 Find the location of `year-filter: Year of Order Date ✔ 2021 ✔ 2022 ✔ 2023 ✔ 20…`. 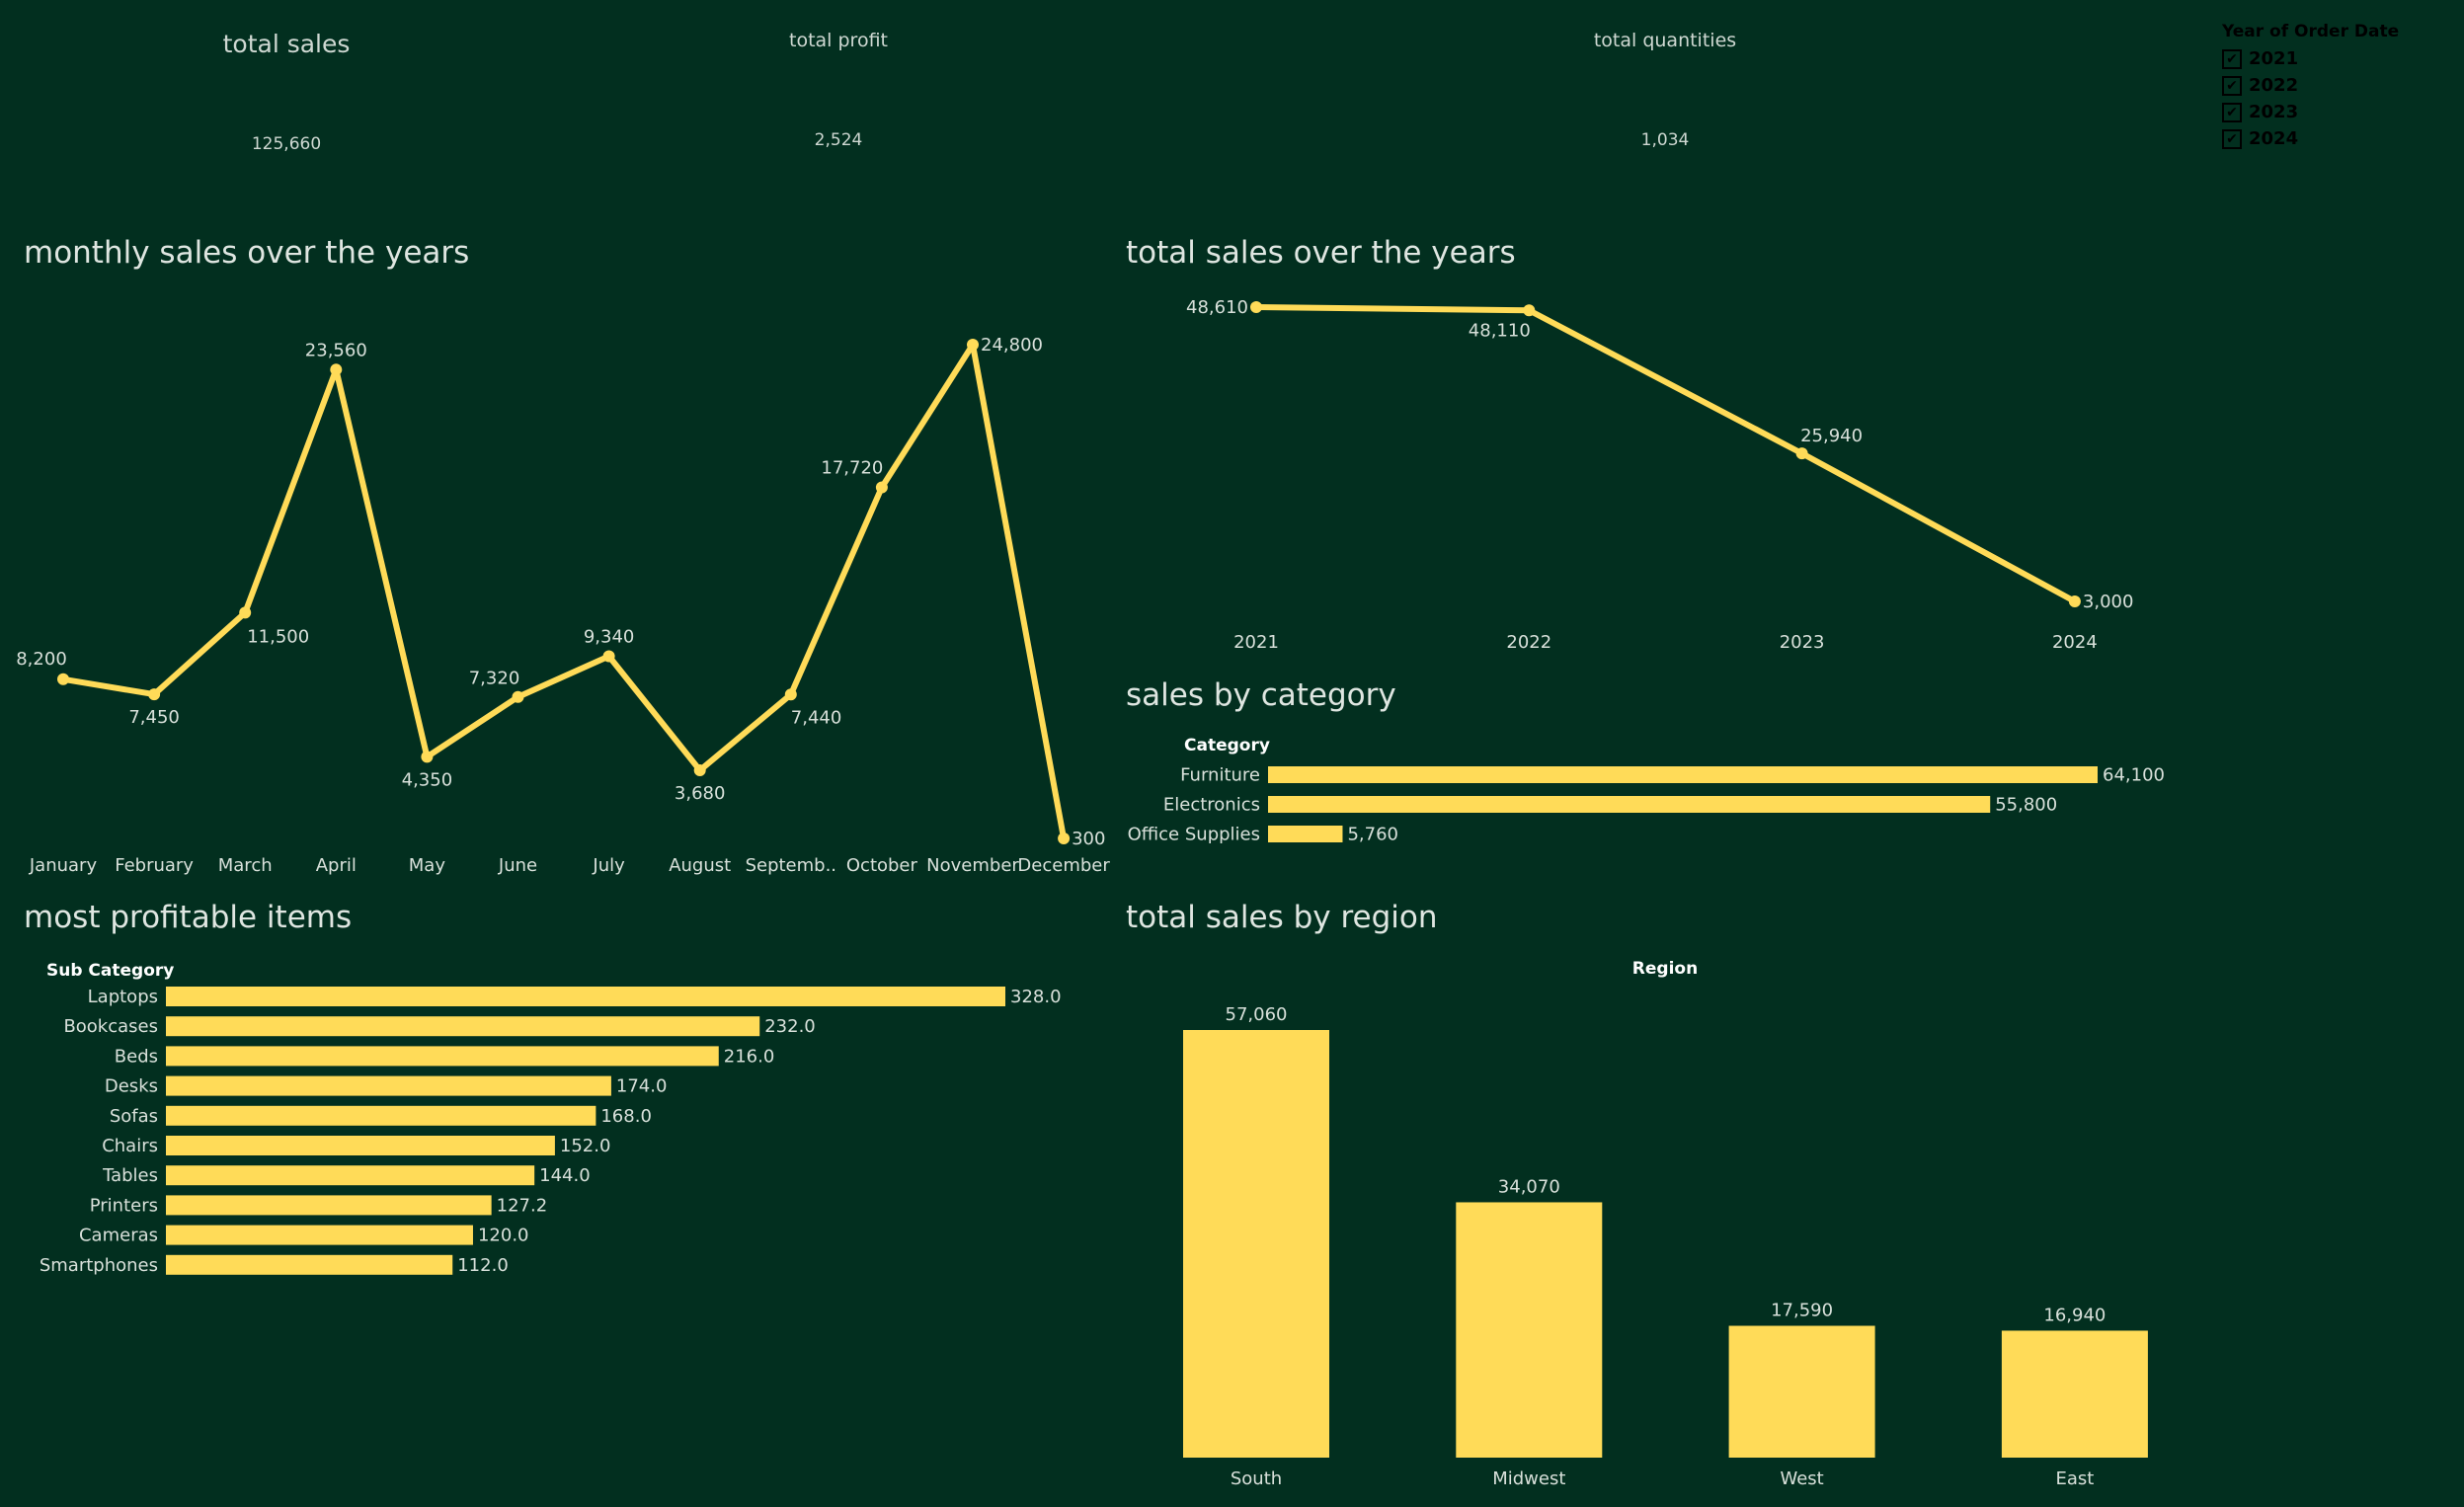

year-filter: Year of Order Date ✔ 2021 ✔ 2022 ✔ 2023 ✔ 20… is located at coordinates (2310, 87).